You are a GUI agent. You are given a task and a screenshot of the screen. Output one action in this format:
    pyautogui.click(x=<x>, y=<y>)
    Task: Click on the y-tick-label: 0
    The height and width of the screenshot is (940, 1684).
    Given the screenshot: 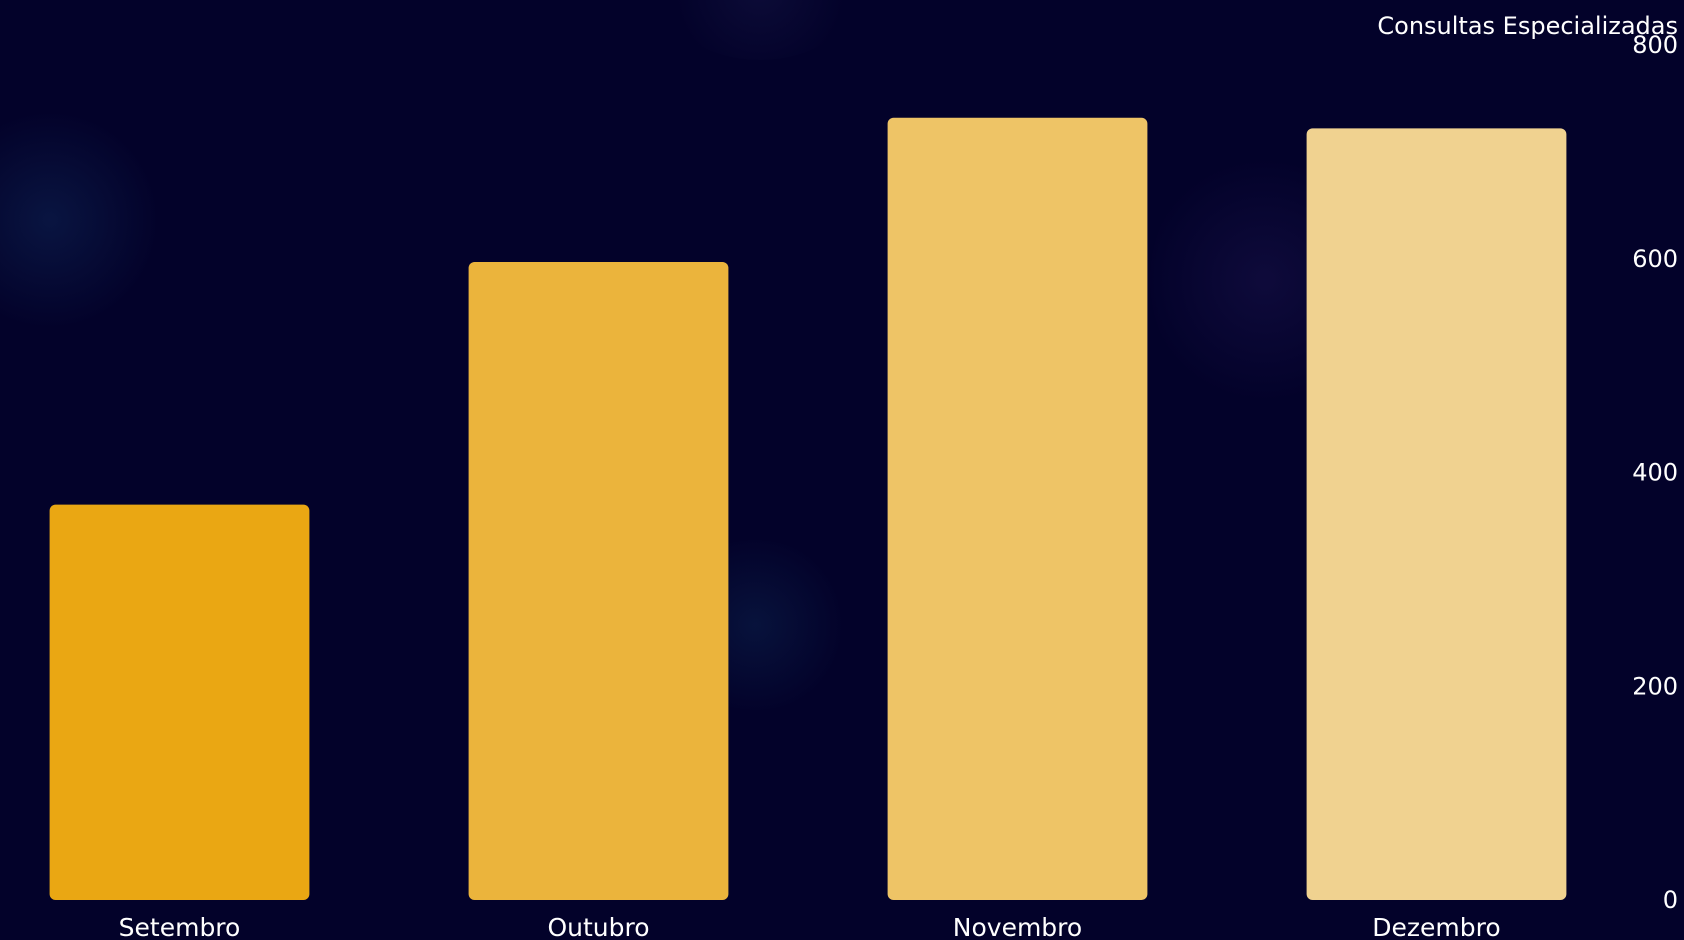 What is the action you would take?
    pyautogui.click(x=1670, y=900)
    